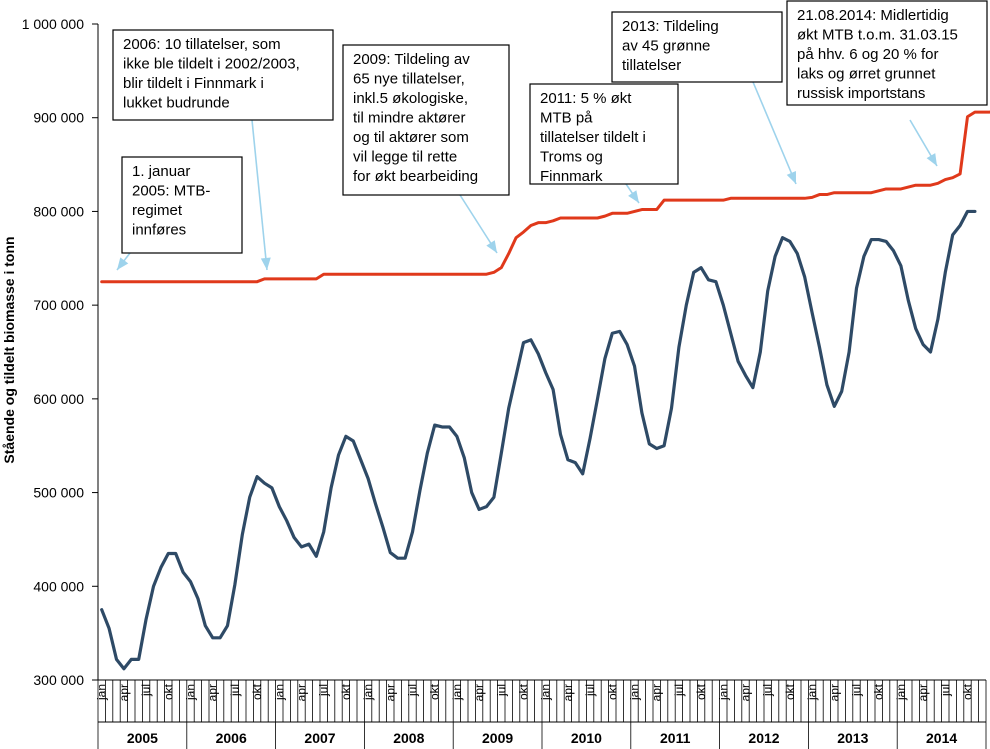 The image size is (990, 749). What do you see at coordinates (157, 210) in the screenshot?
I see `annotation-text-line: regimet` at bounding box center [157, 210].